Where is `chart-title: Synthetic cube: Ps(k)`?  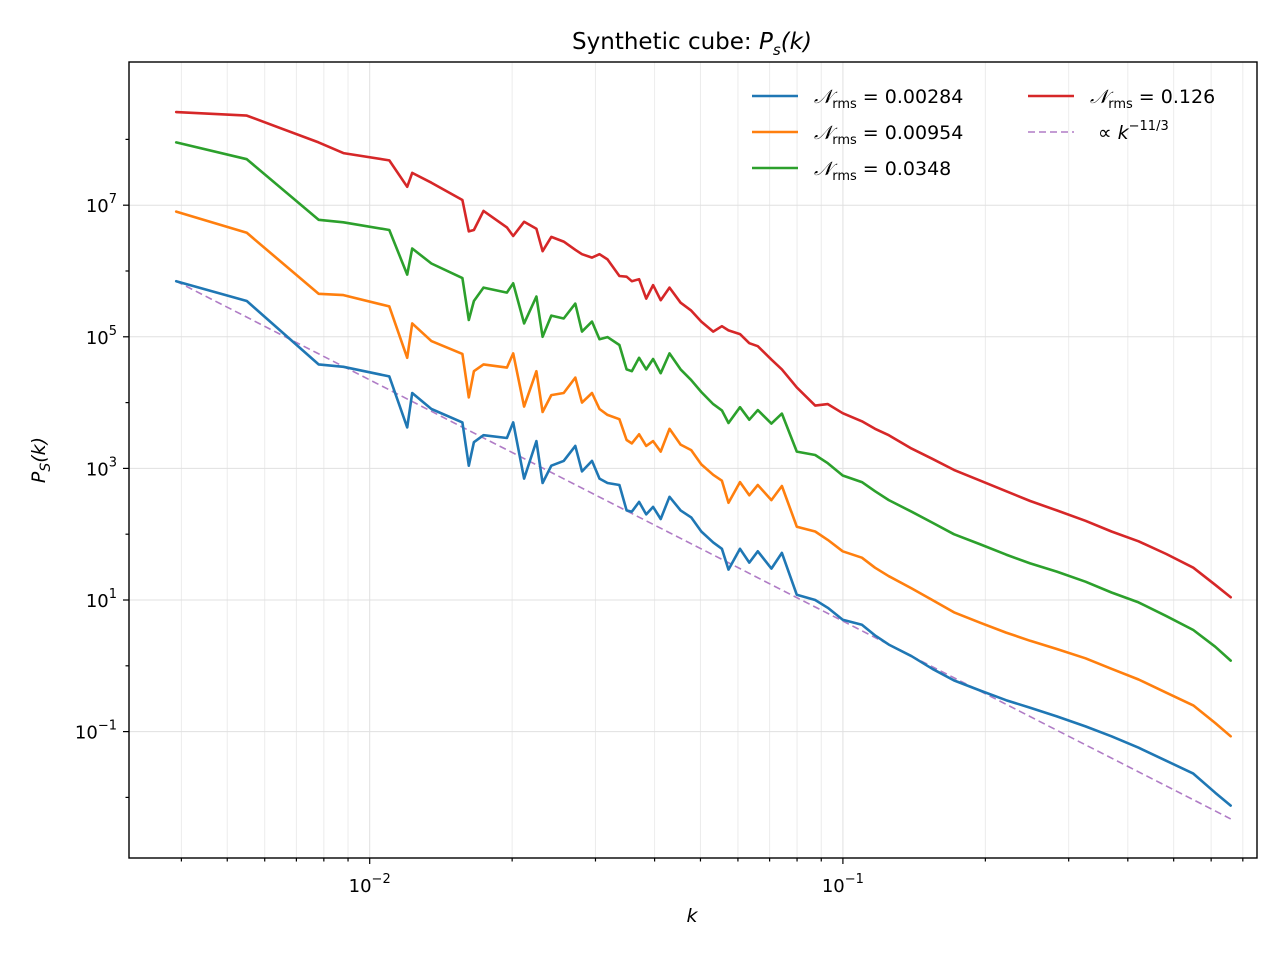
chart-title: Synthetic cube: Ps(k) is located at coordinates (692, 44).